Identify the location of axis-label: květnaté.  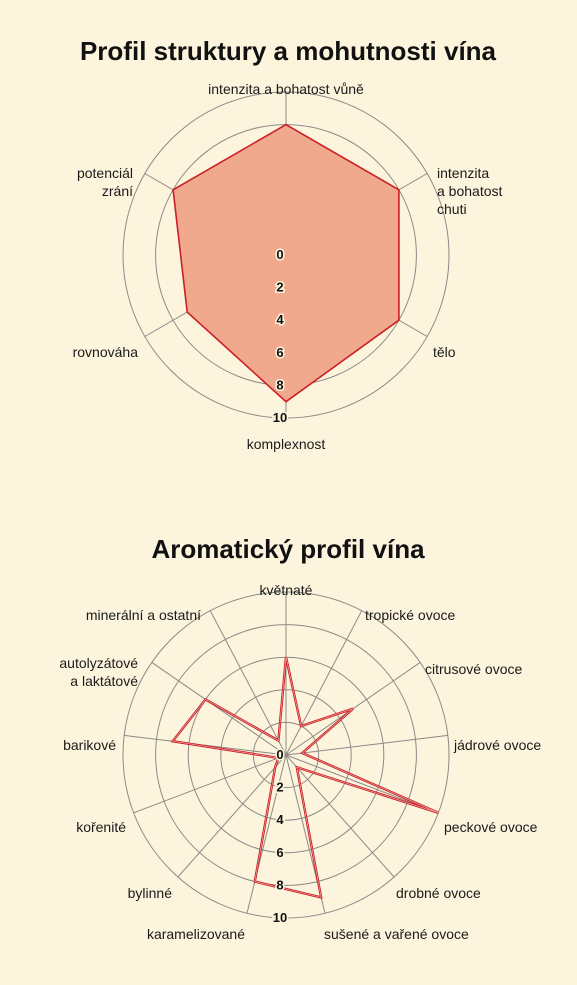
(286, 590).